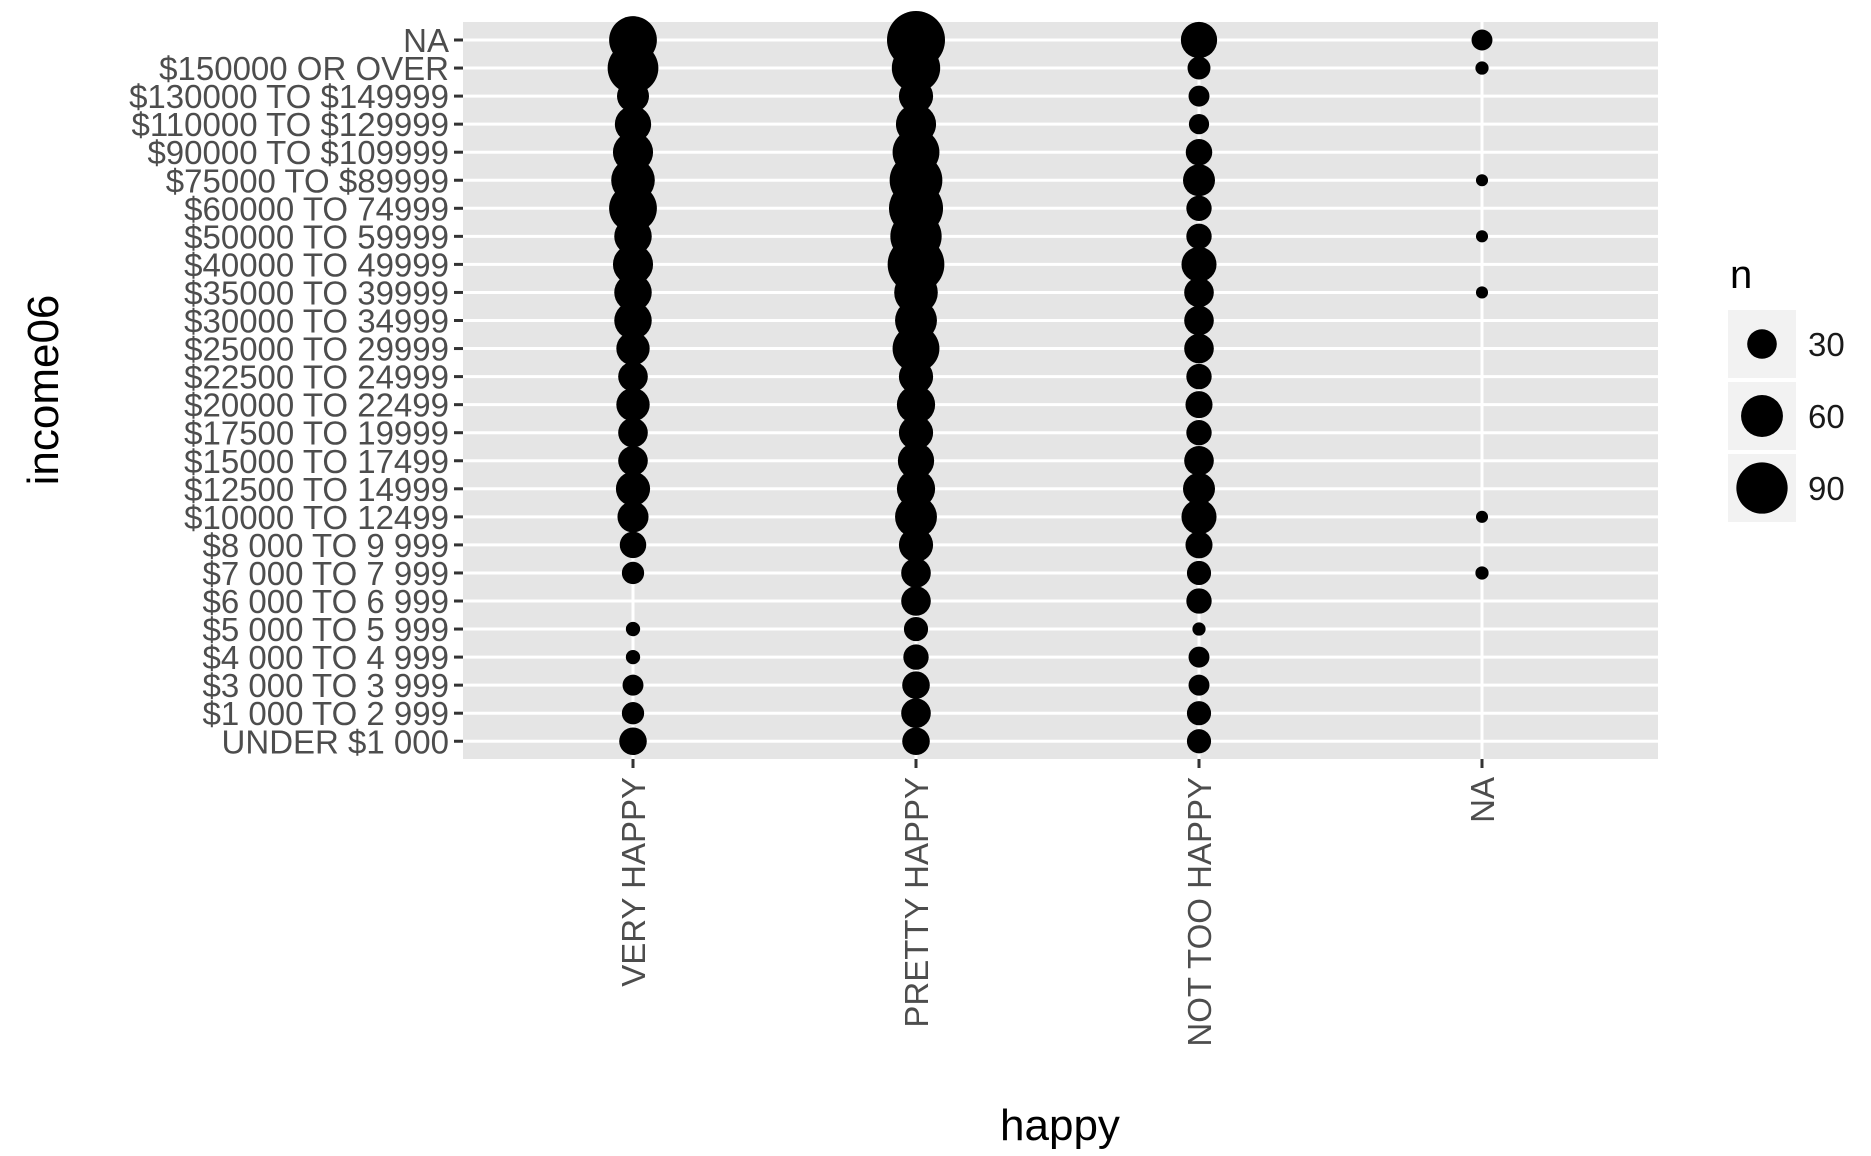 Image resolution: width=1871 pixels, height=1156 pixels. What do you see at coordinates (1482, 800) in the screenshot?
I see `x-tick-label: NA` at bounding box center [1482, 800].